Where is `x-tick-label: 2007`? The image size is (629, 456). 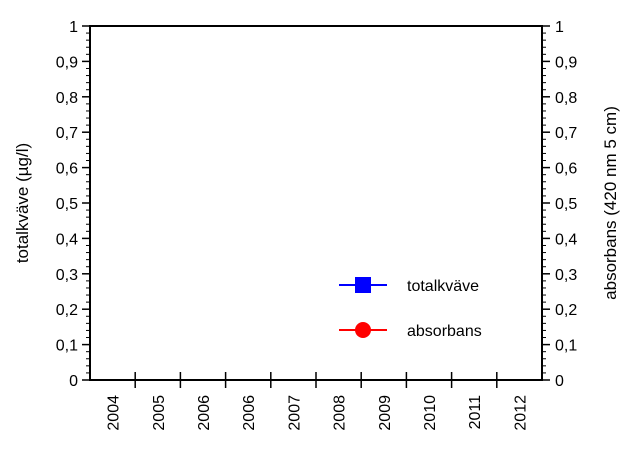 x-tick-label: 2007 is located at coordinates (294, 413).